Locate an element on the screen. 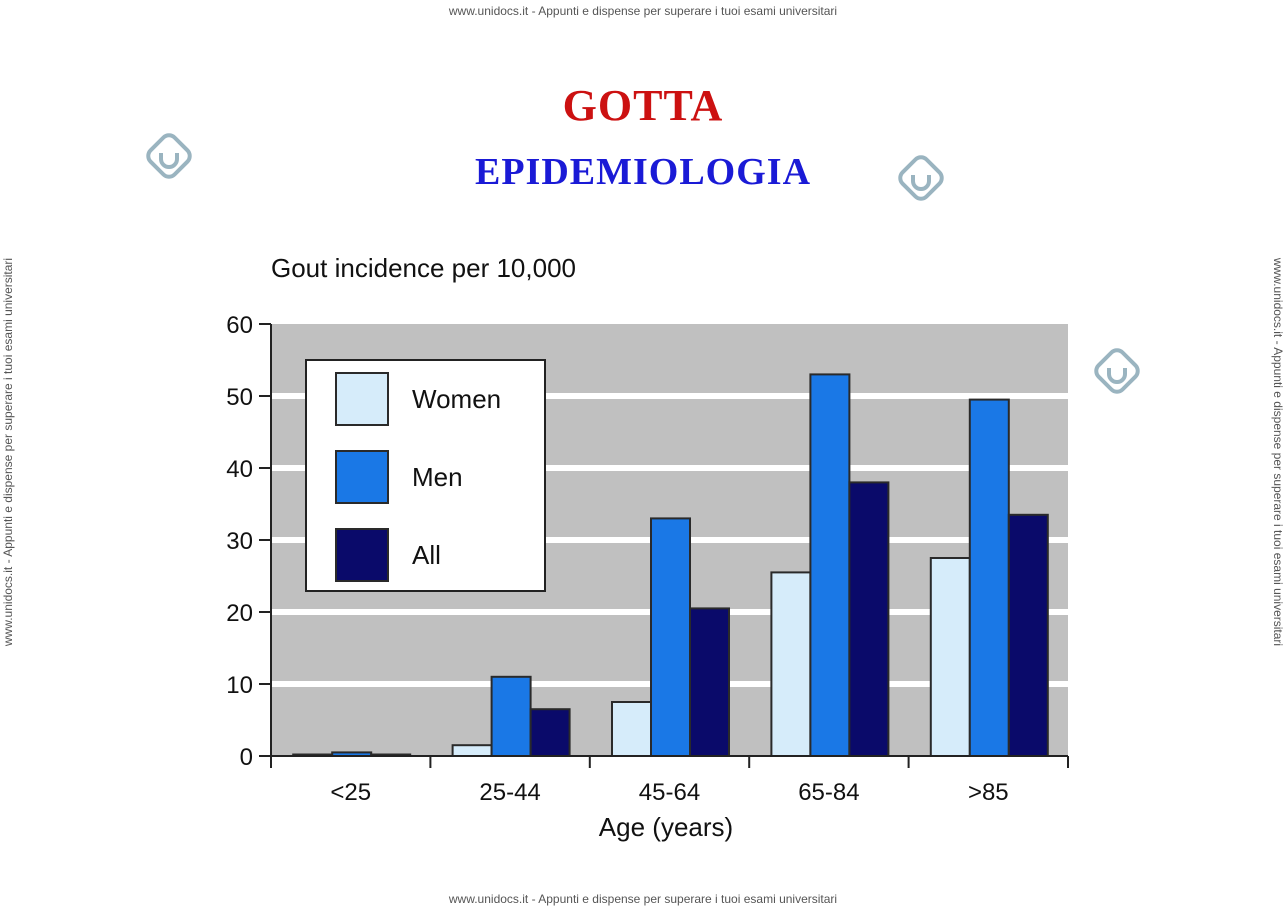 The image size is (1286, 909). x-tick-label: 45-64 is located at coordinates (669, 792).